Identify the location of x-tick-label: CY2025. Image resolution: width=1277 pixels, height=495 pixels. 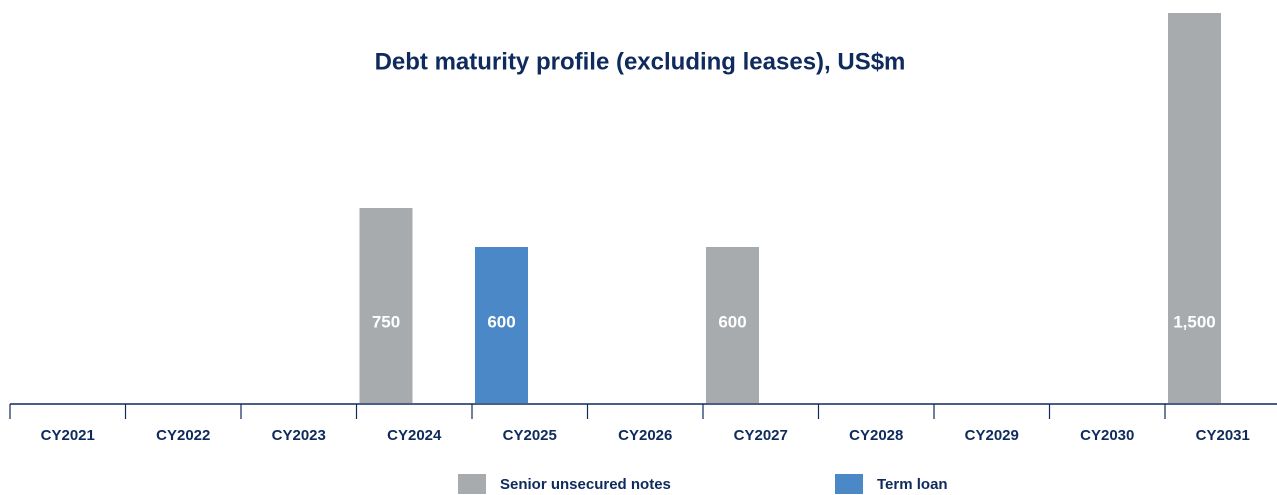
(530, 435).